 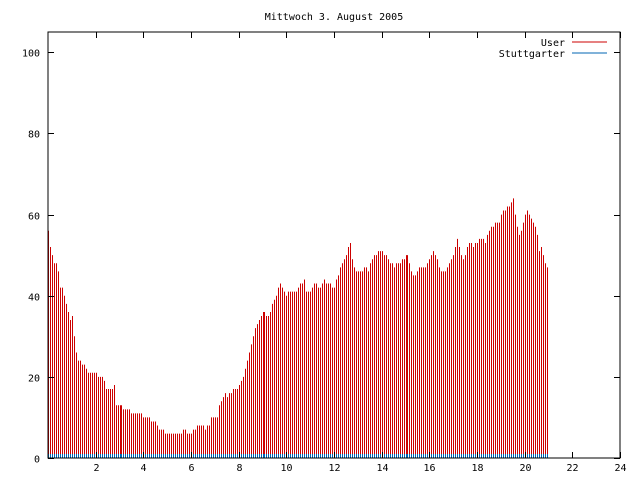 What do you see at coordinates (572, 468) in the screenshot?
I see `x-tick-label: 22` at bounding box center [572, 468].